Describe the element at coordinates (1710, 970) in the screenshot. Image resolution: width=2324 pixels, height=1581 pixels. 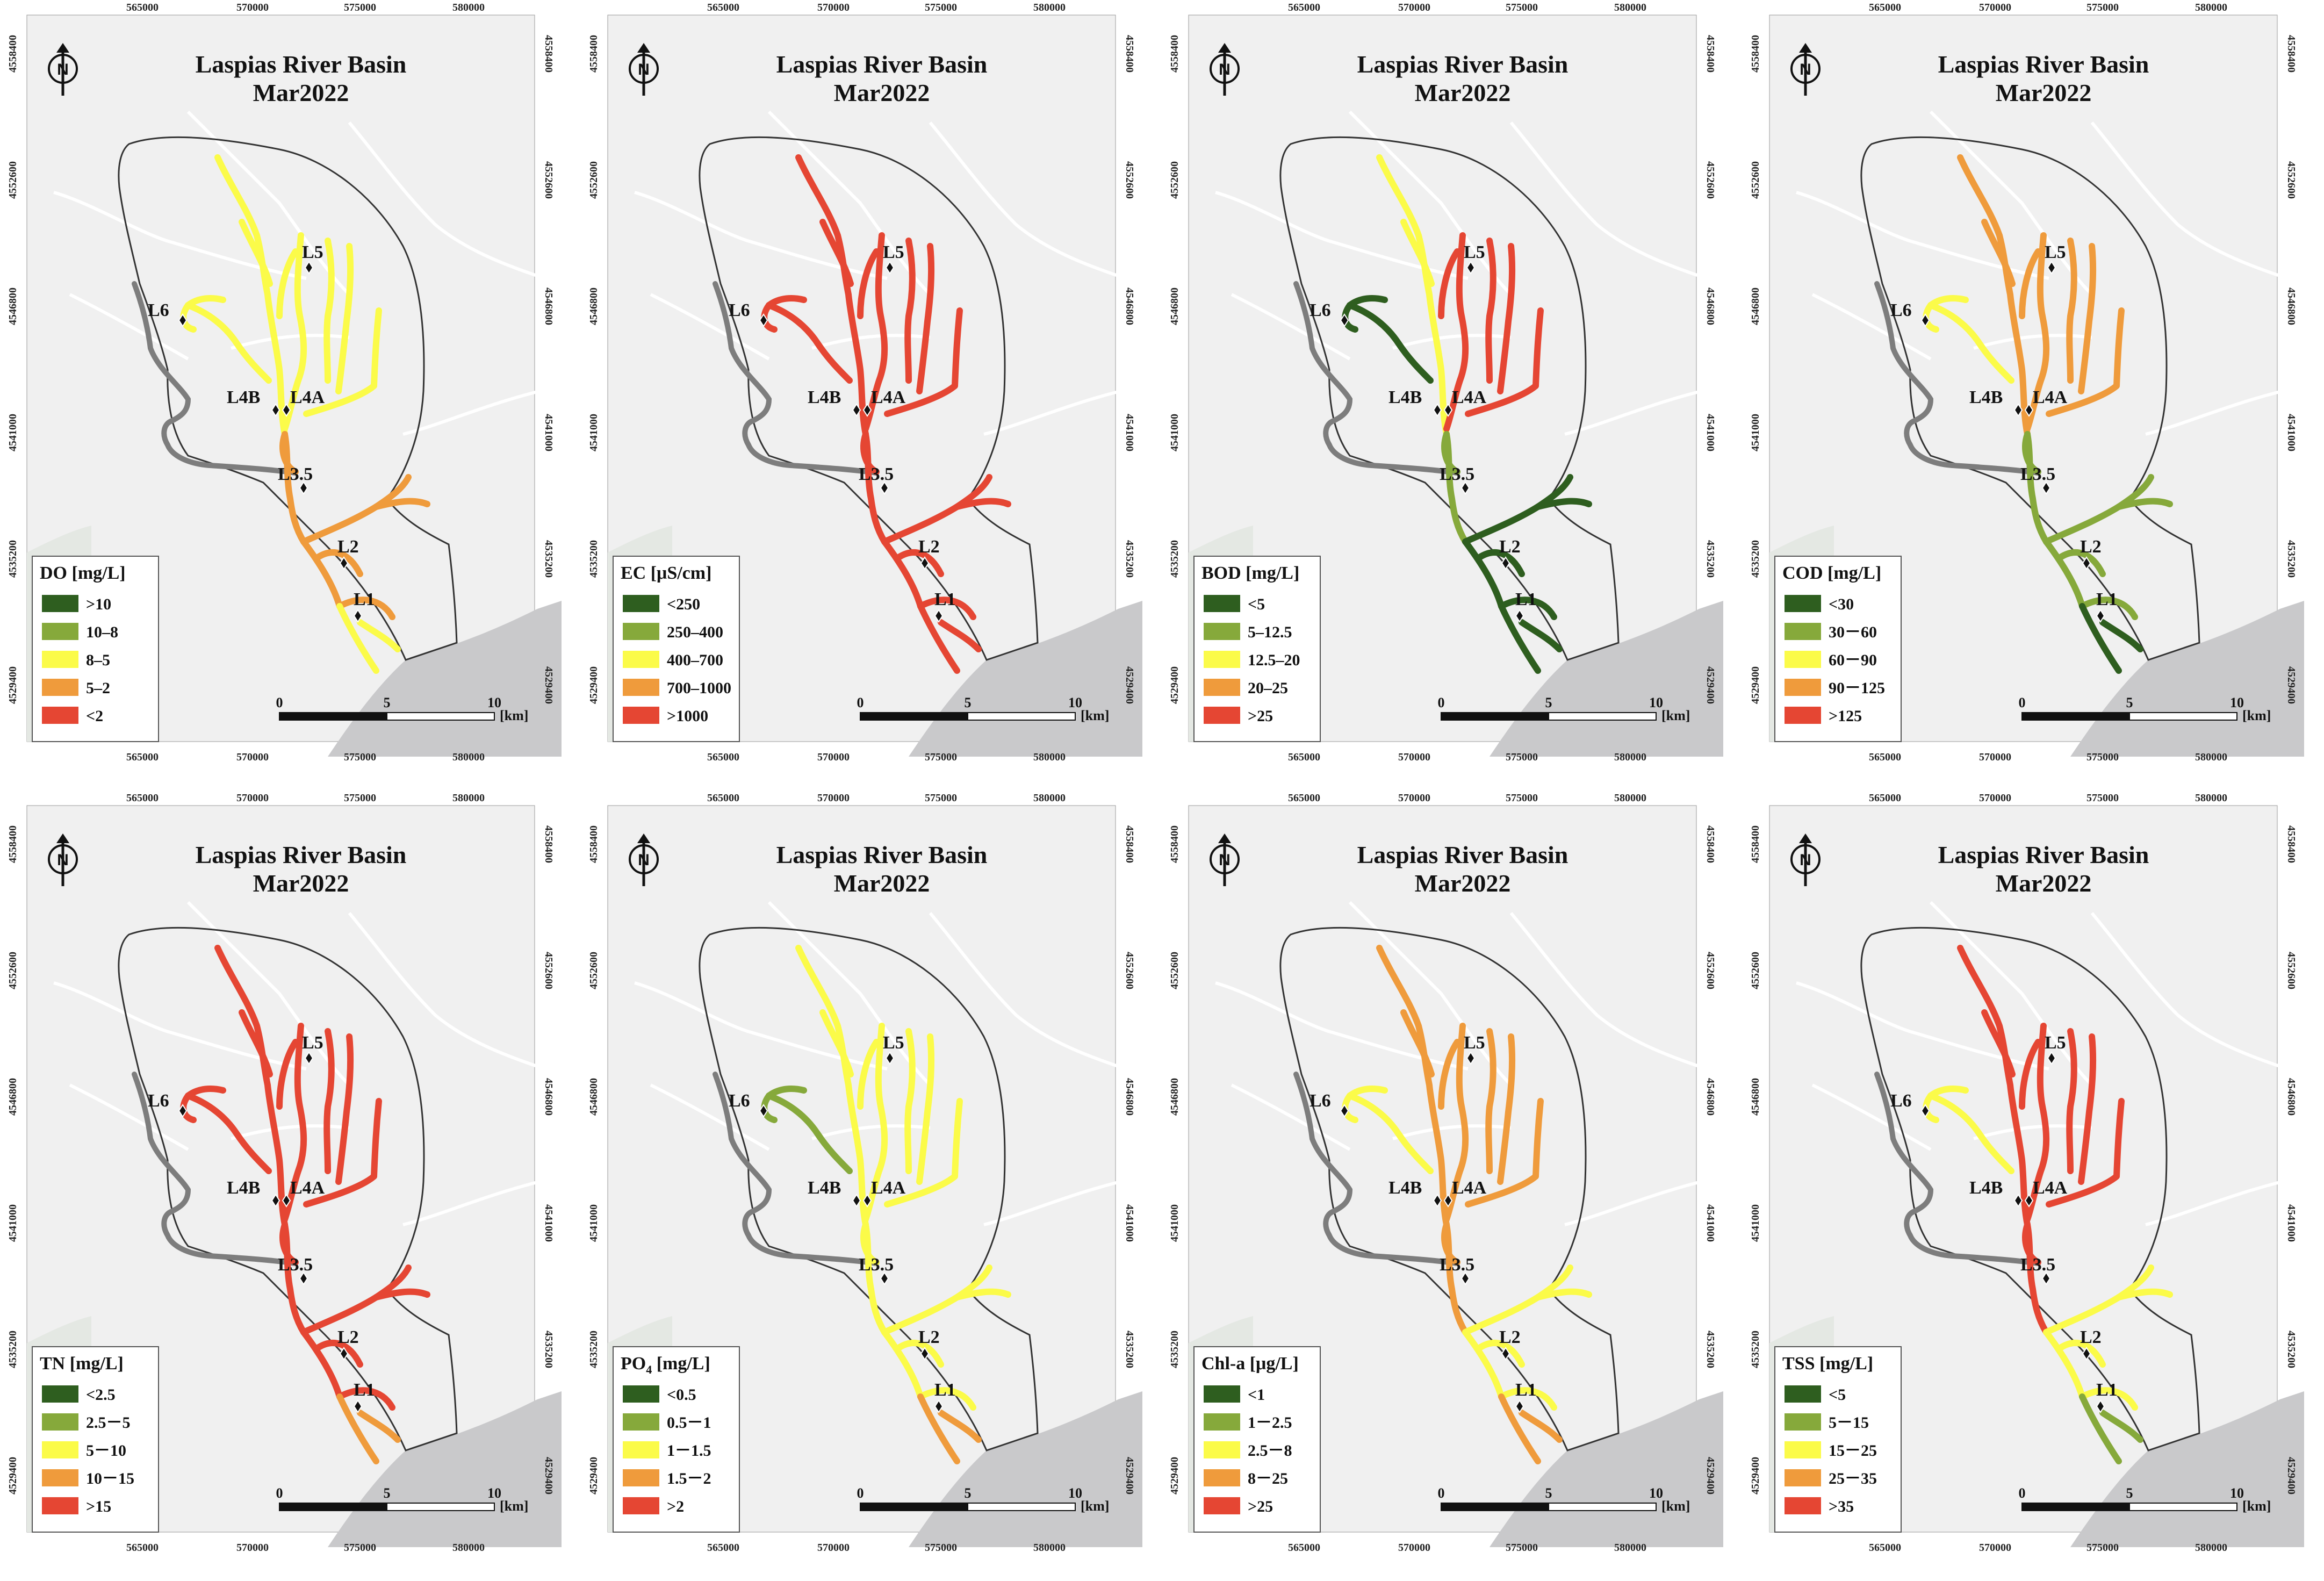
I see `y-coord-right: 4552600` at that location.